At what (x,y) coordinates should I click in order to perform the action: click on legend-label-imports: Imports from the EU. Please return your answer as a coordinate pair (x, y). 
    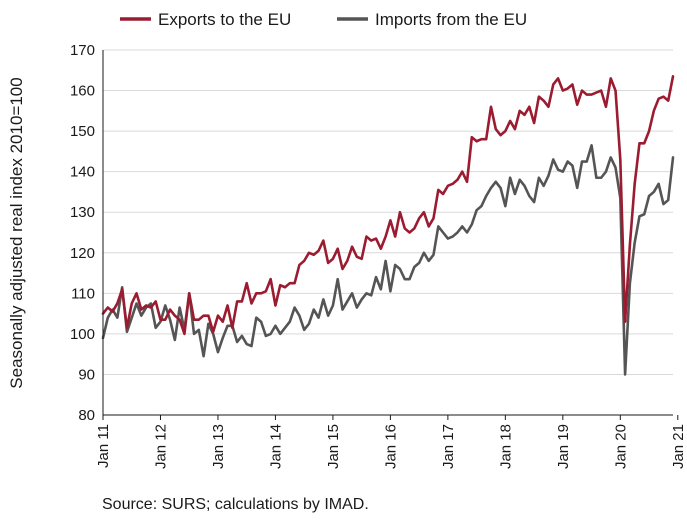
    Looking at the image, I should click on (451, 19).